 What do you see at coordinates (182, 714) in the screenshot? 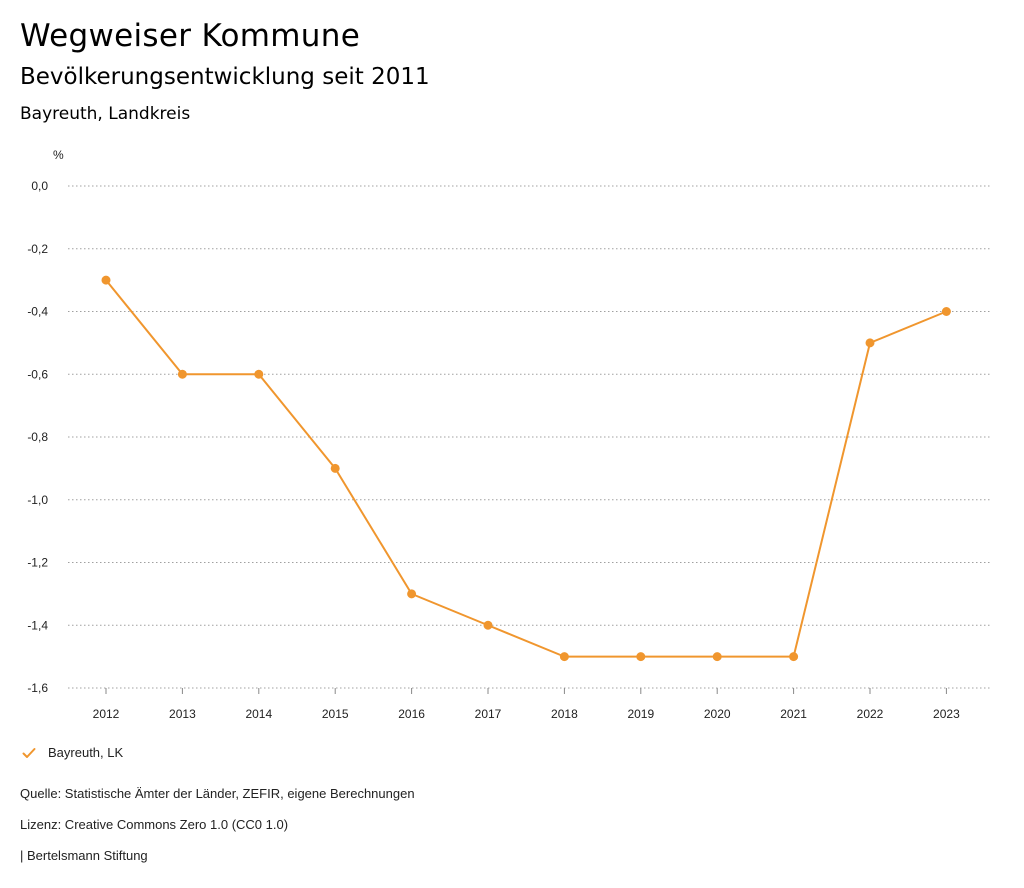
I see `x-tick-label: 2013` at bounding box center [182, 714].